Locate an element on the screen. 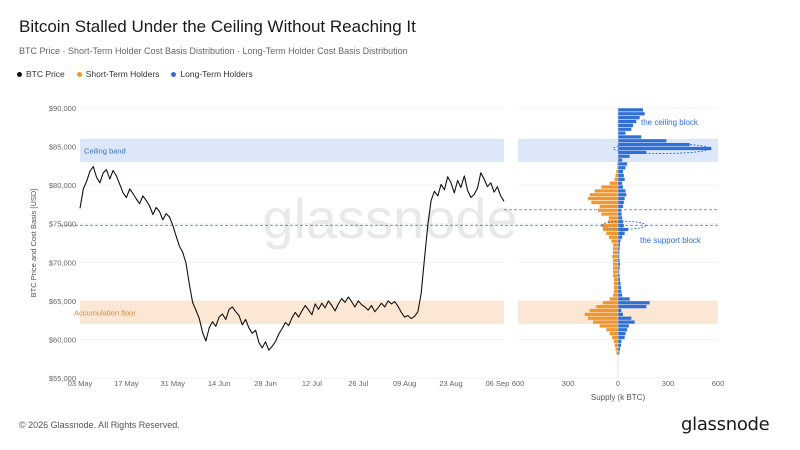 This screenshot has width=800, height=450. ceiling-band-label: Ceiling band is located at coordinates (105, 150).